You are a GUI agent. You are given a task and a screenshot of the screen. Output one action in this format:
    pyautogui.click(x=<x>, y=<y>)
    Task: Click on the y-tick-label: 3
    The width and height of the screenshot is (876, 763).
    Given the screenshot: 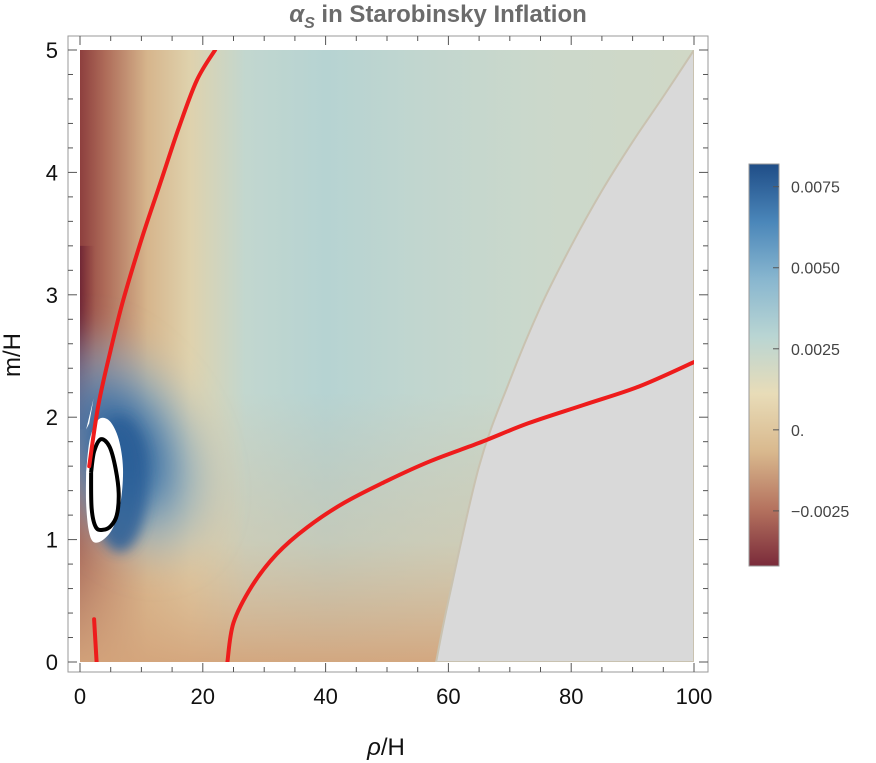 What is the action you would take?
    pyautogui.click(x=52, y=295)
    